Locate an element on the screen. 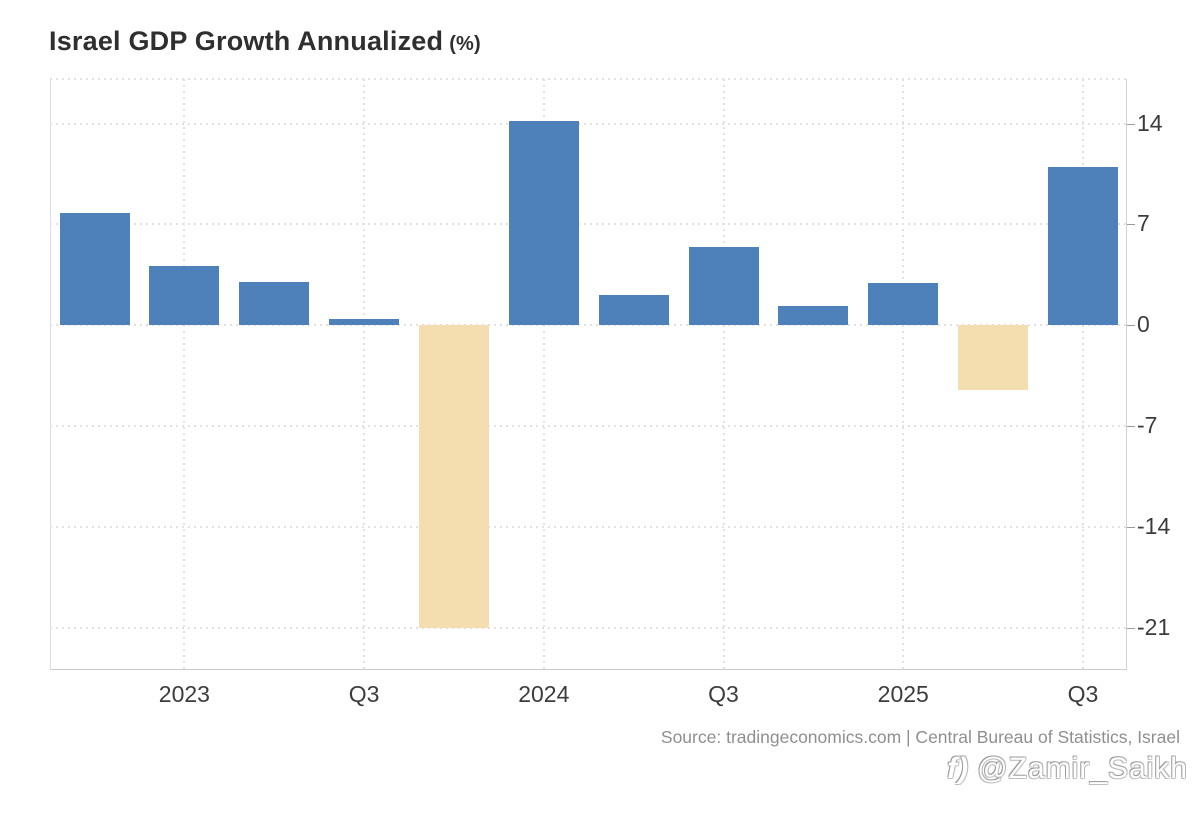 Image resolution: width=1200 pixels, height=820 pixels. bar-q1-2024 is located at coordinates (543, 223).